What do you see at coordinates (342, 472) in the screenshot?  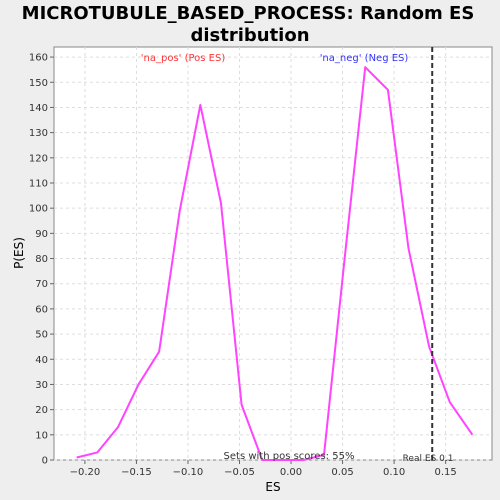 I see `x-tick-label: 0.05` at bounding box center [342, 472].